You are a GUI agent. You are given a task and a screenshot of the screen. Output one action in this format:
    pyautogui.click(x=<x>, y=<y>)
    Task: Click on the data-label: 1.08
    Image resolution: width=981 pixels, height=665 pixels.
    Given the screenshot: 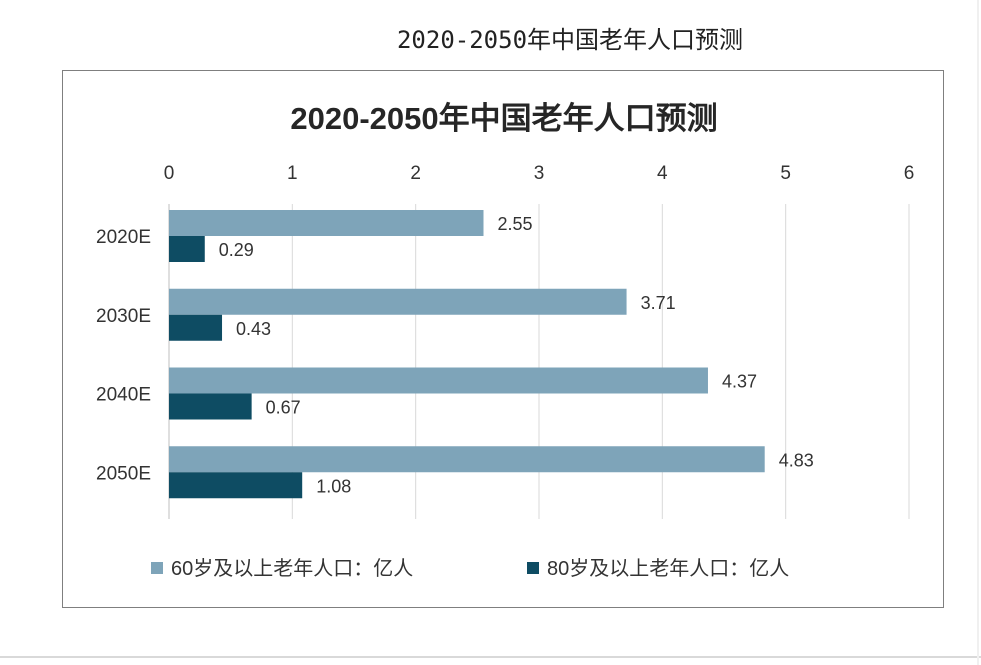 What is the action you would take?
    pyautogui.click(x=333, y=486)
    